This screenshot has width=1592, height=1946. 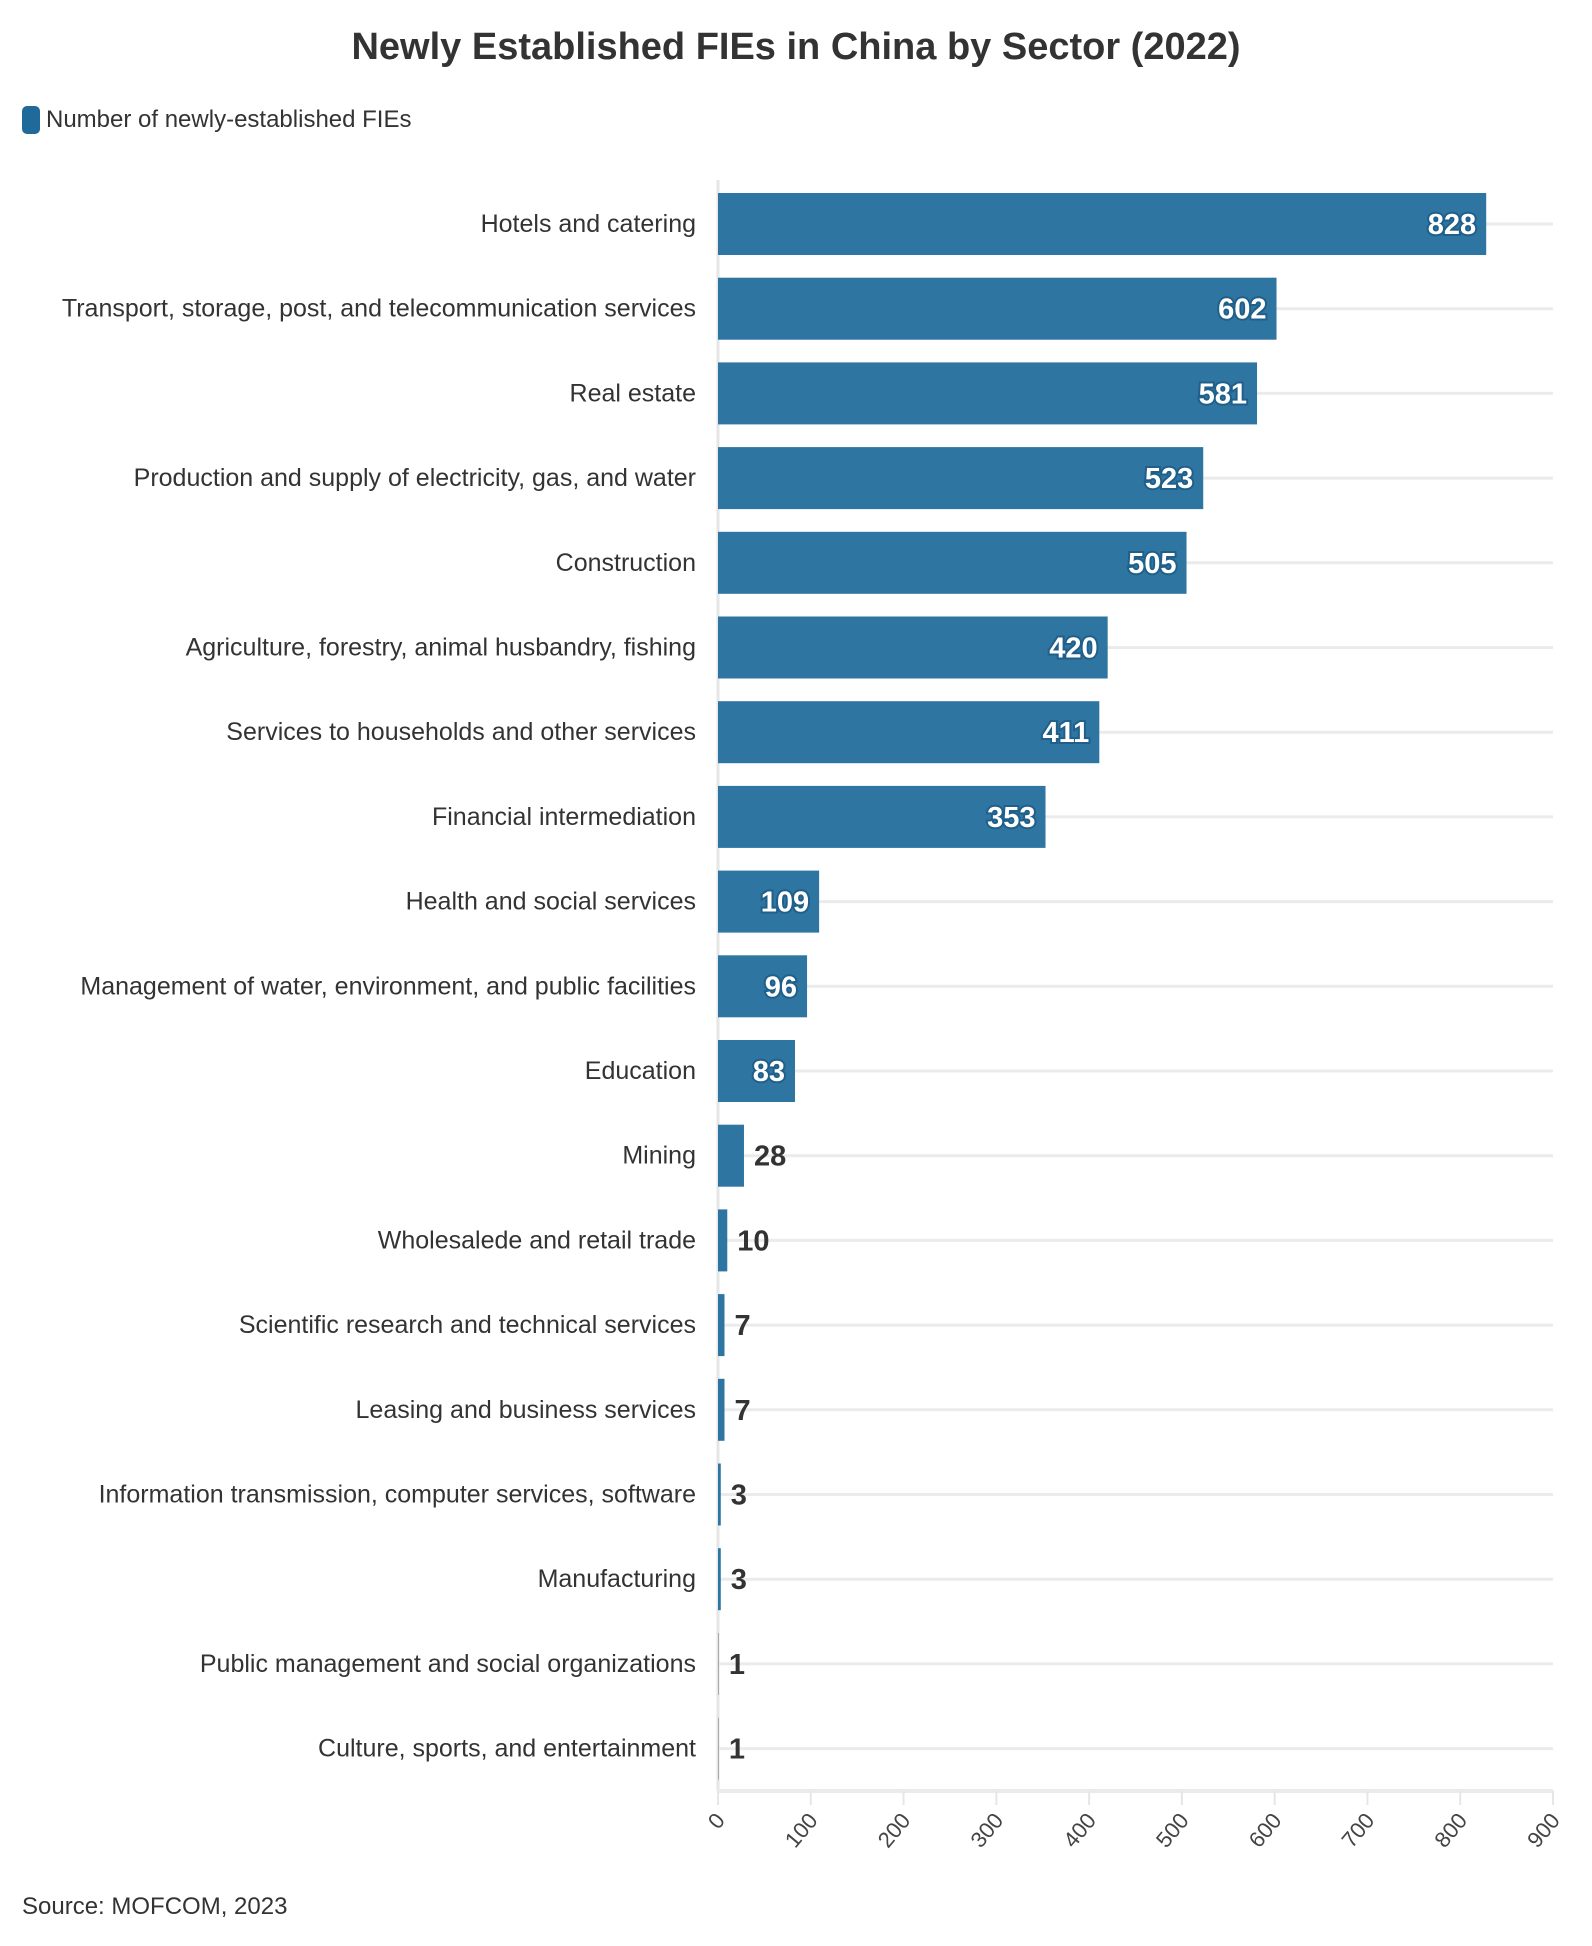 What do you see at coordinates (617, 1579) in the screenshot?
I see `category-label: Manufacturing` at bounding box center [617, 1579].